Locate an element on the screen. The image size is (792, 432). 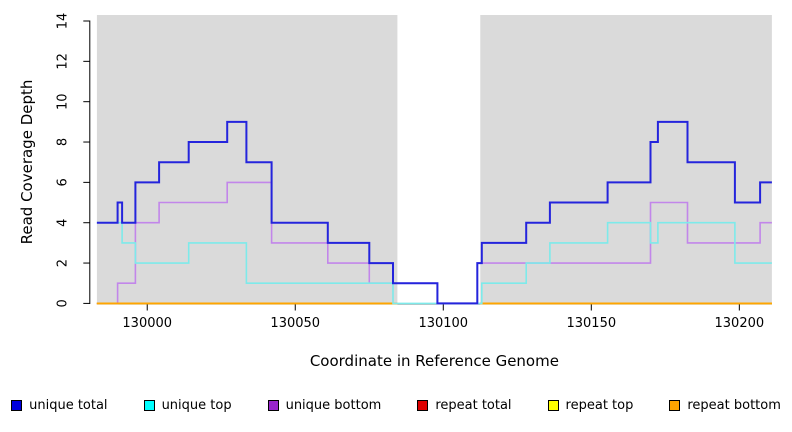
legend-item-repeat-top: repeat top is located at coordinates (590, 405).